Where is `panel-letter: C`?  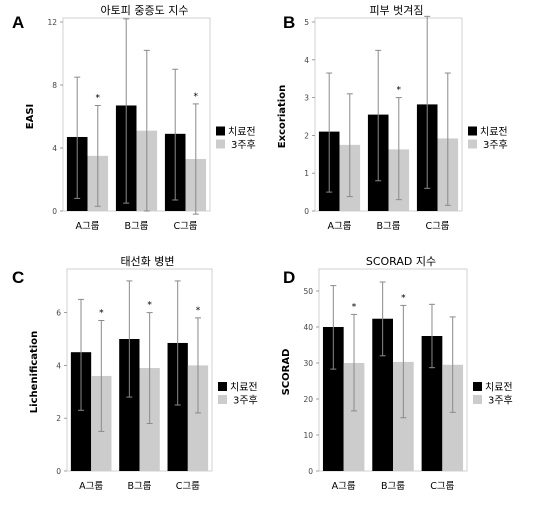
panel-letter: C is located at coordinates (18, 277).